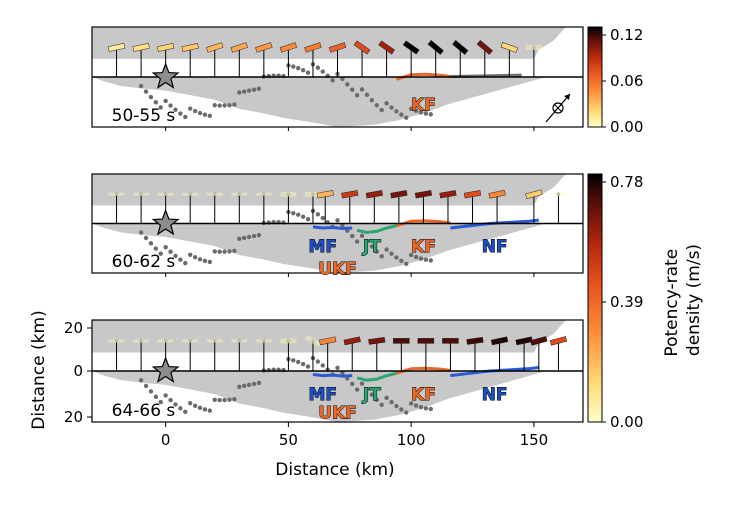  Describe the element at coordinates (166, 440) in the screenshot. I see `x-tick-label: 0` at that location.